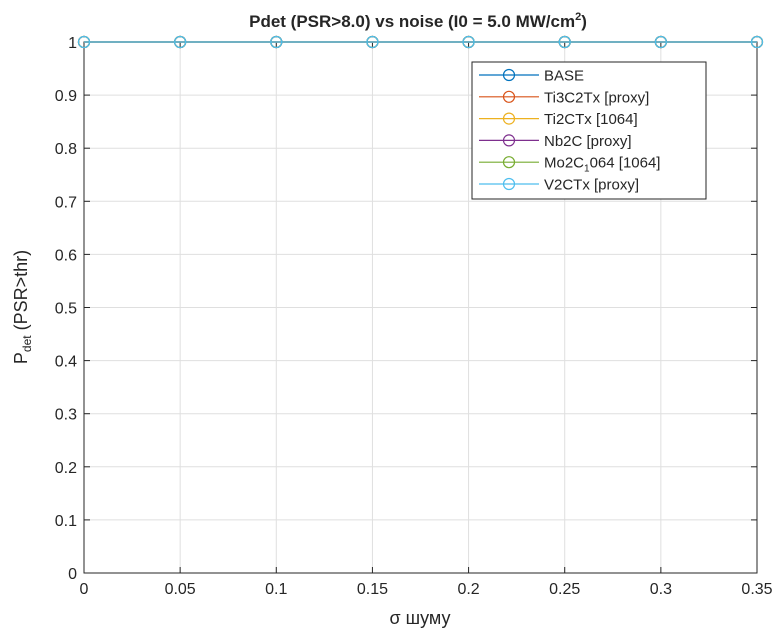 Image resolution: width=779 pixels, height=637 pixels. What do you see at coordinates (564, 76) in the screenshot?
I see `legend-label: BASE` at bounding box center [564, 76].